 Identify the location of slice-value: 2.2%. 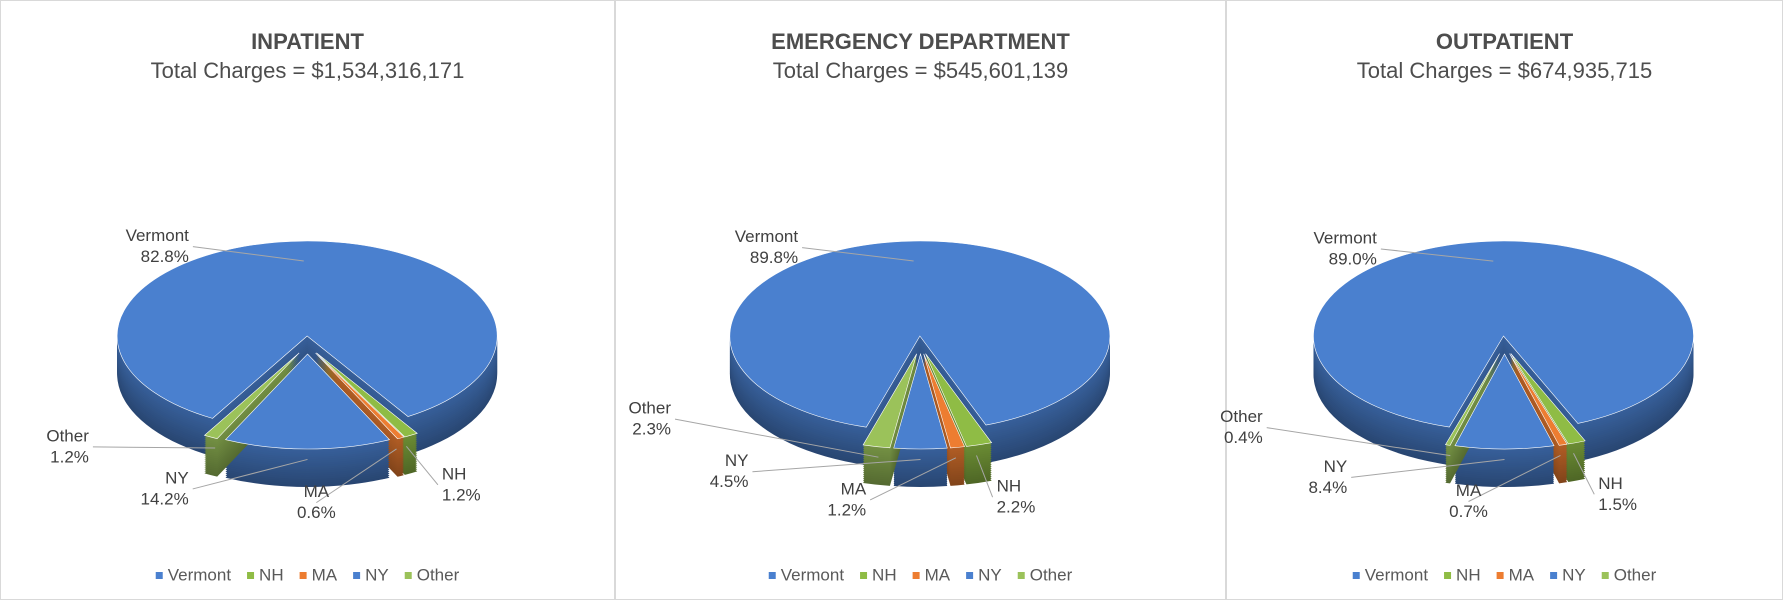
(1016, 507).